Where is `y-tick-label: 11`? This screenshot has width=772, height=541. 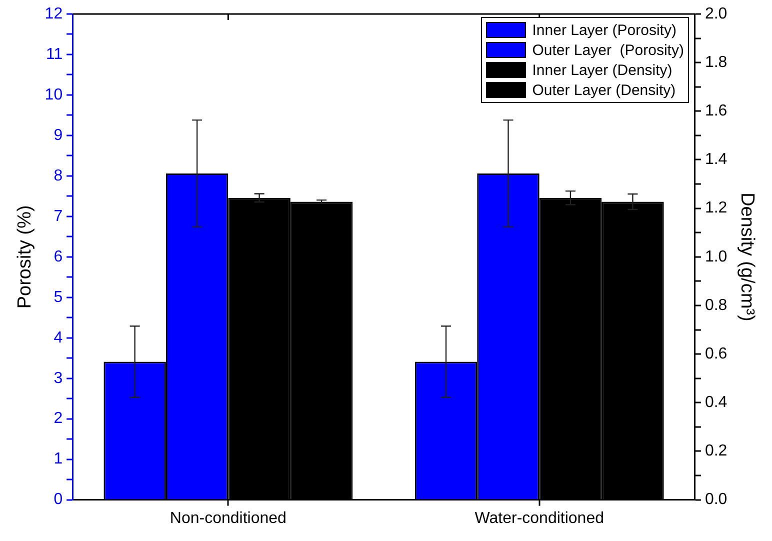 y-tick-label: 11 is located at coordinates (54, 54).